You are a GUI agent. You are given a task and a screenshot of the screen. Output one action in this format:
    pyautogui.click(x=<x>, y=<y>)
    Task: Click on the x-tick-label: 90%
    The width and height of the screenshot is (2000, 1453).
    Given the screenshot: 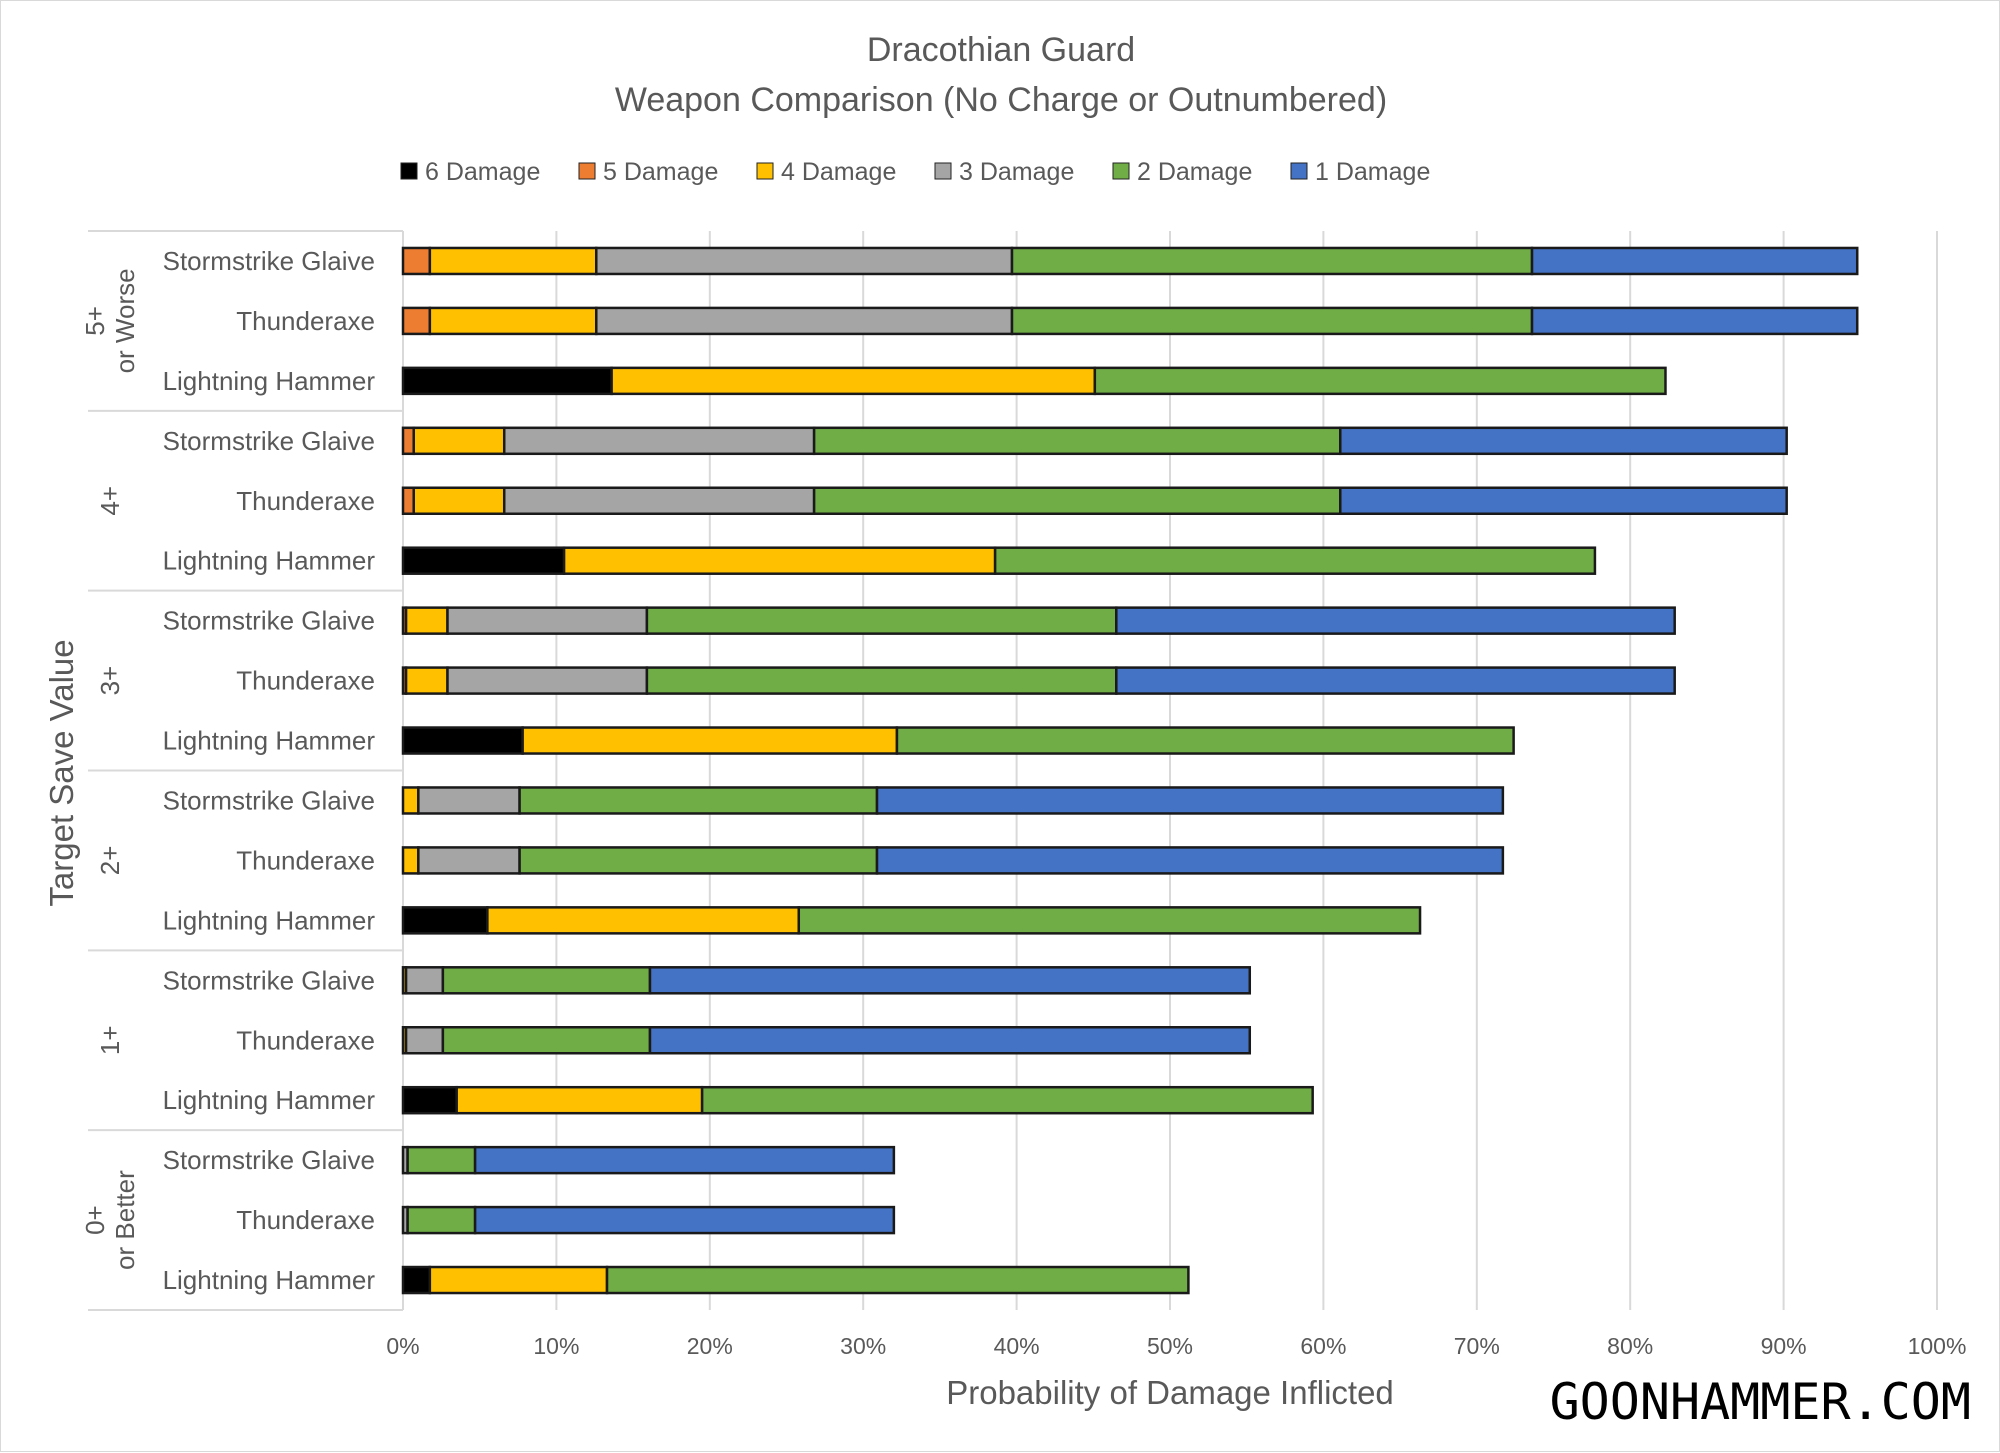 What is the action you would take?
    pyautogui.click(x=1784, y=1346)
    